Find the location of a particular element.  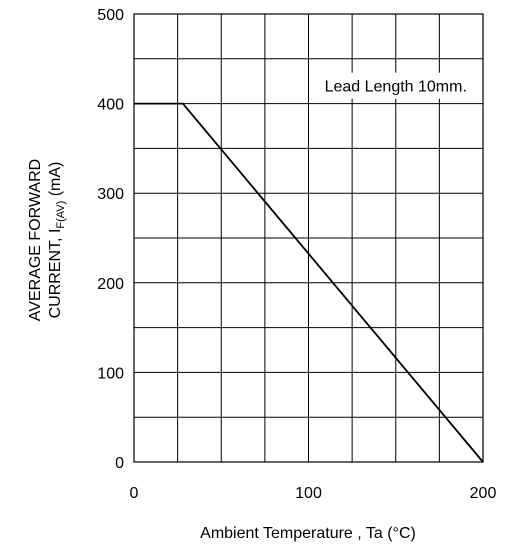

y-axis-title-prefix: CURRENT, I is located at coordinates (55, 274).